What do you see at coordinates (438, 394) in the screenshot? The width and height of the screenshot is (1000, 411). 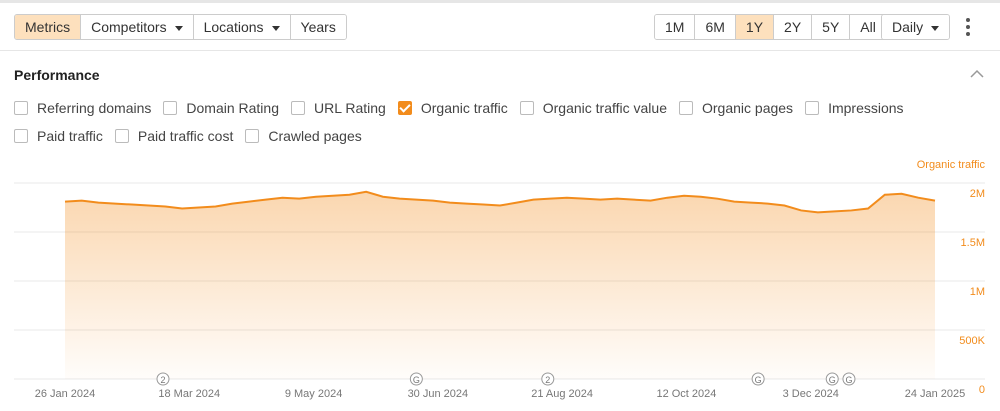 I see `x-tick-label: 30 Jun 2024` at bounding box center [438, 394].